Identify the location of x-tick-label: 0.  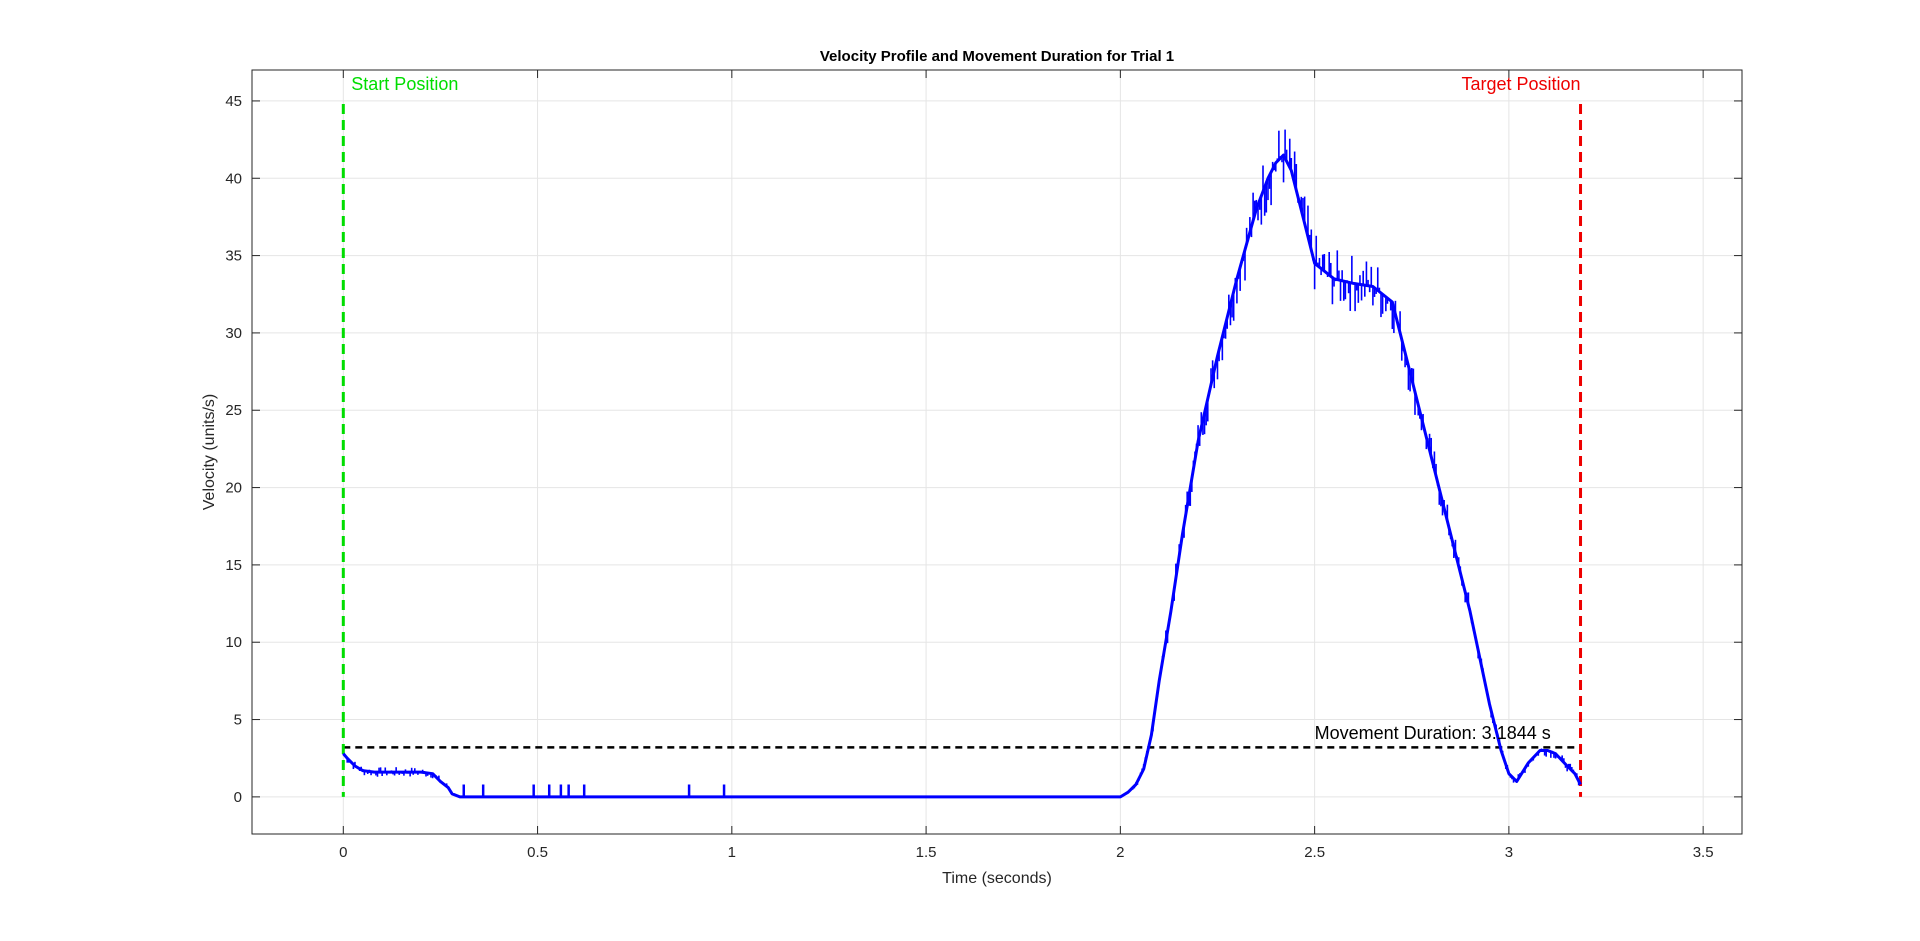
(343, 852).